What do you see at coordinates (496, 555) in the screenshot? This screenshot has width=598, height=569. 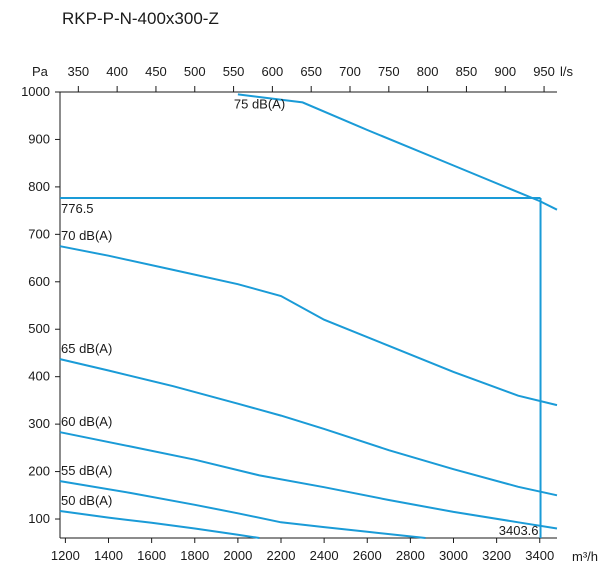 I see `x-tick-label: 3200` at bounding box center [496, 555].